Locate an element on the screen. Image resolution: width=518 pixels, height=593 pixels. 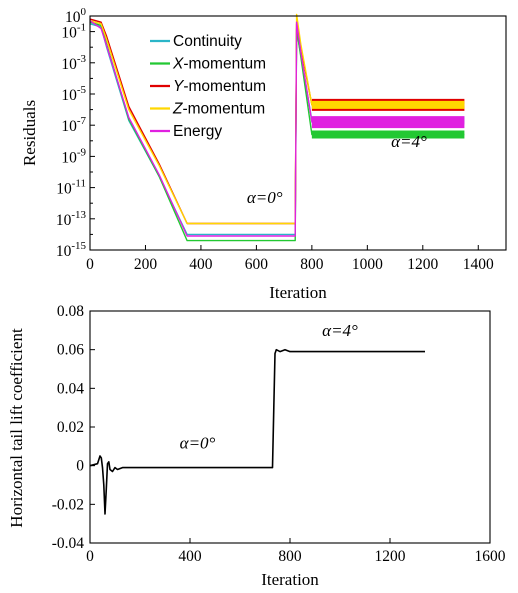
legend-label: Z-momentum is located at coordinates (218, 109).